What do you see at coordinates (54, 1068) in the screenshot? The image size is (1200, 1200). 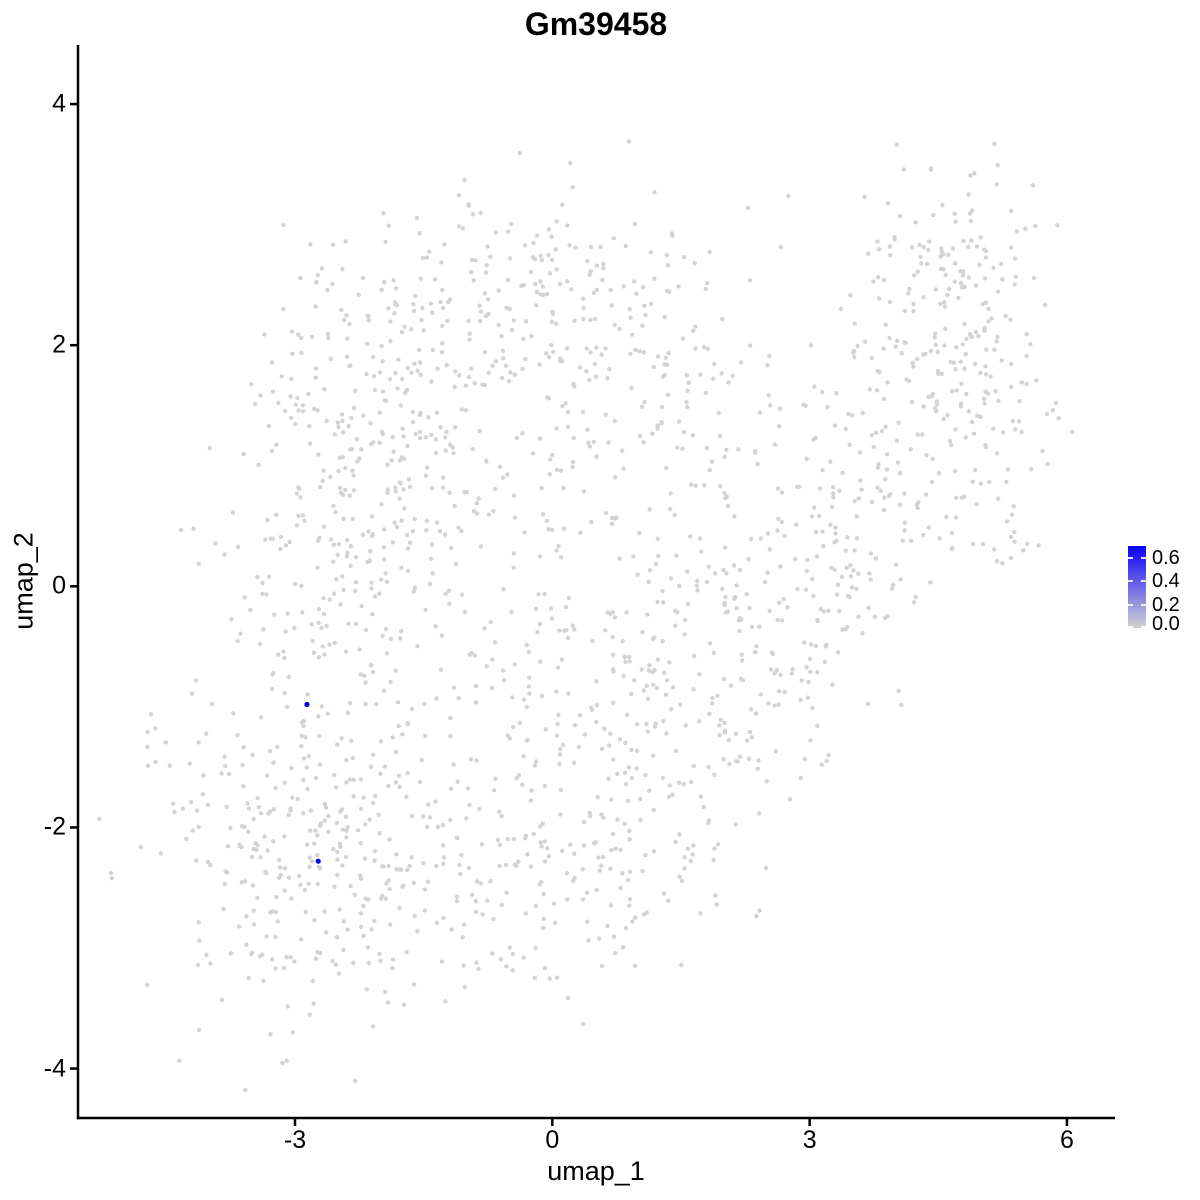 I see `y-tick-label: -4` at bounding box center [54, 1068].